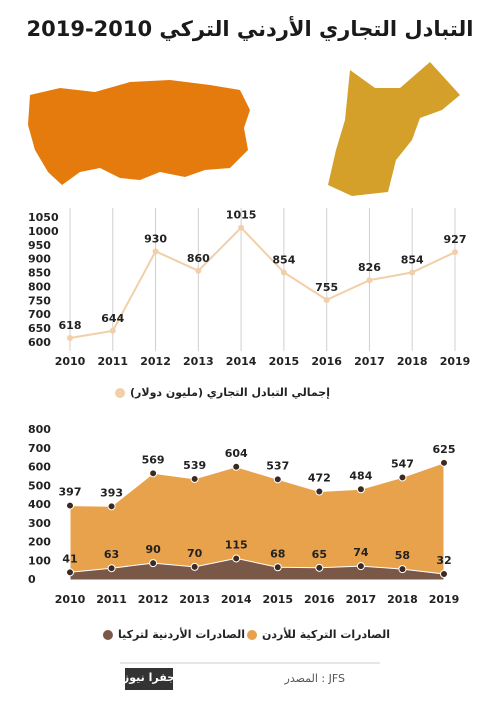 The width and height of the screenshot is (501, 704). Describe the element at coordinates (402, 463) in the screenshot. I see `value-label: 547` at that location.